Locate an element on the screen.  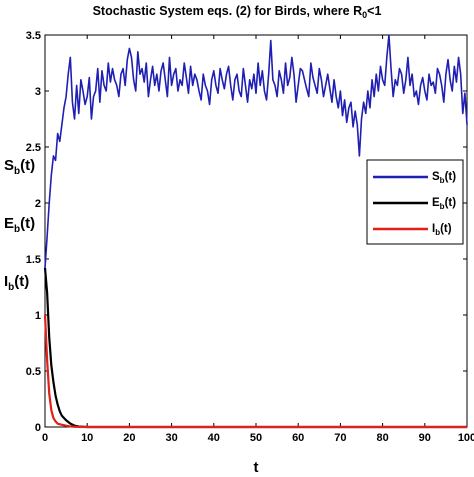
legend-label-e: Eb(t) is located at coordinates (444, 204).